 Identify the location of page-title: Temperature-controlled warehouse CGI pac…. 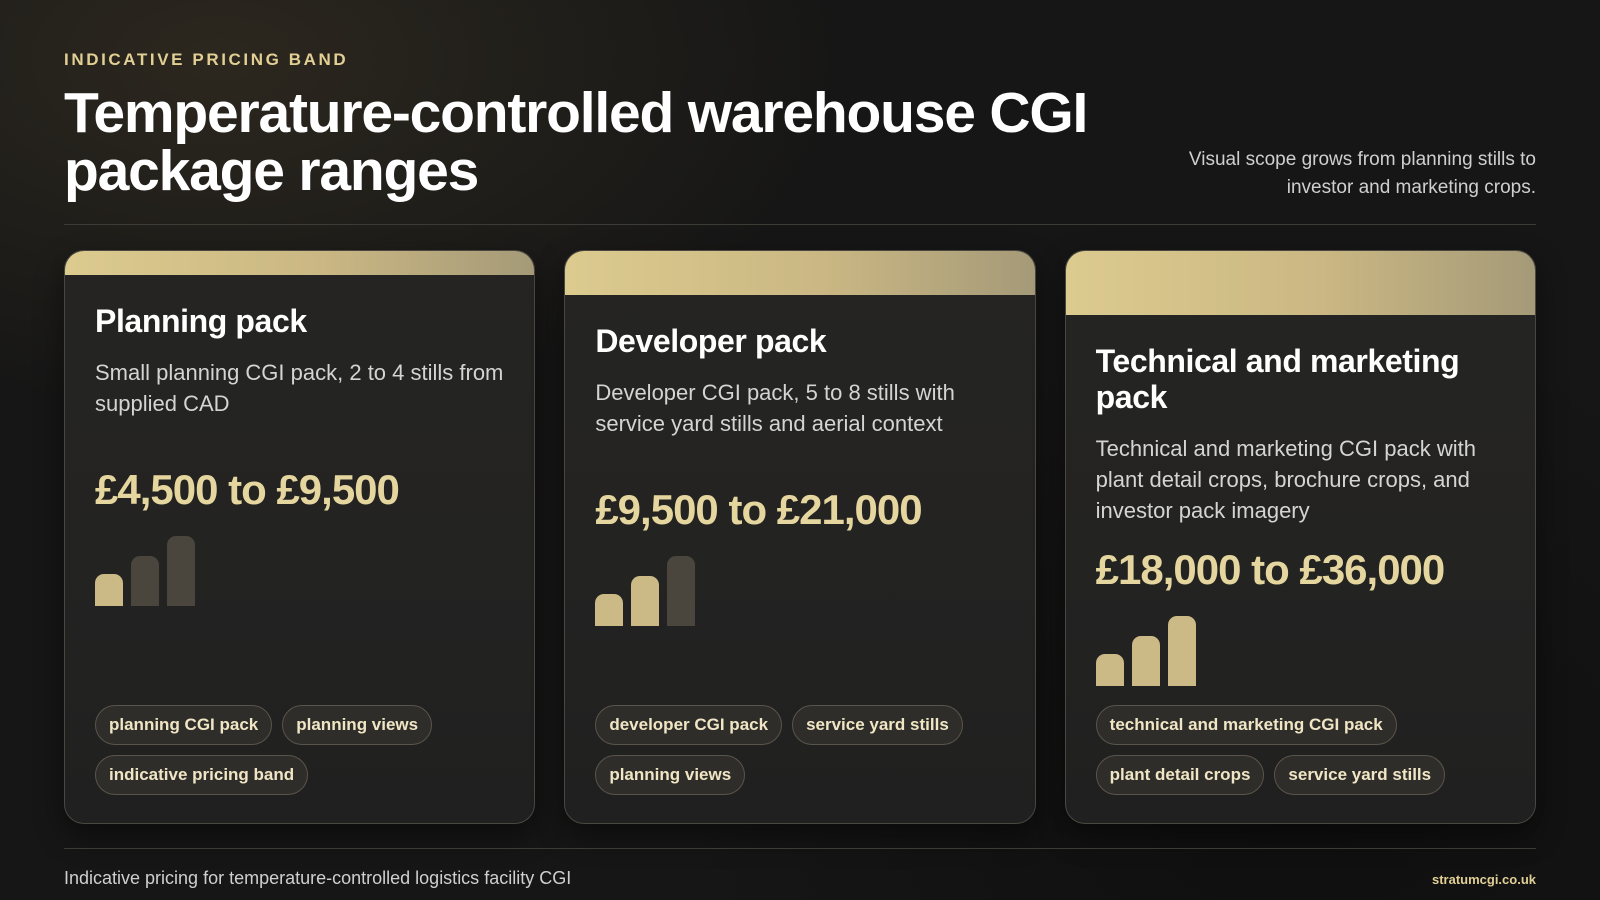
(576, 142).